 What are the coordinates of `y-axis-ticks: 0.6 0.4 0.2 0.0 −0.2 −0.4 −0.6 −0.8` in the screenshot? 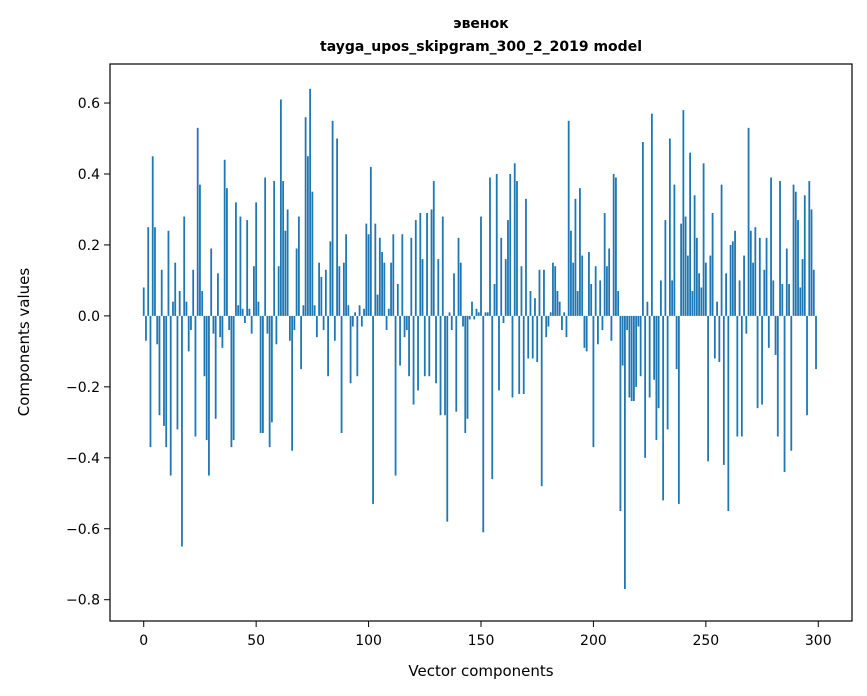 It's located at (88, 352).